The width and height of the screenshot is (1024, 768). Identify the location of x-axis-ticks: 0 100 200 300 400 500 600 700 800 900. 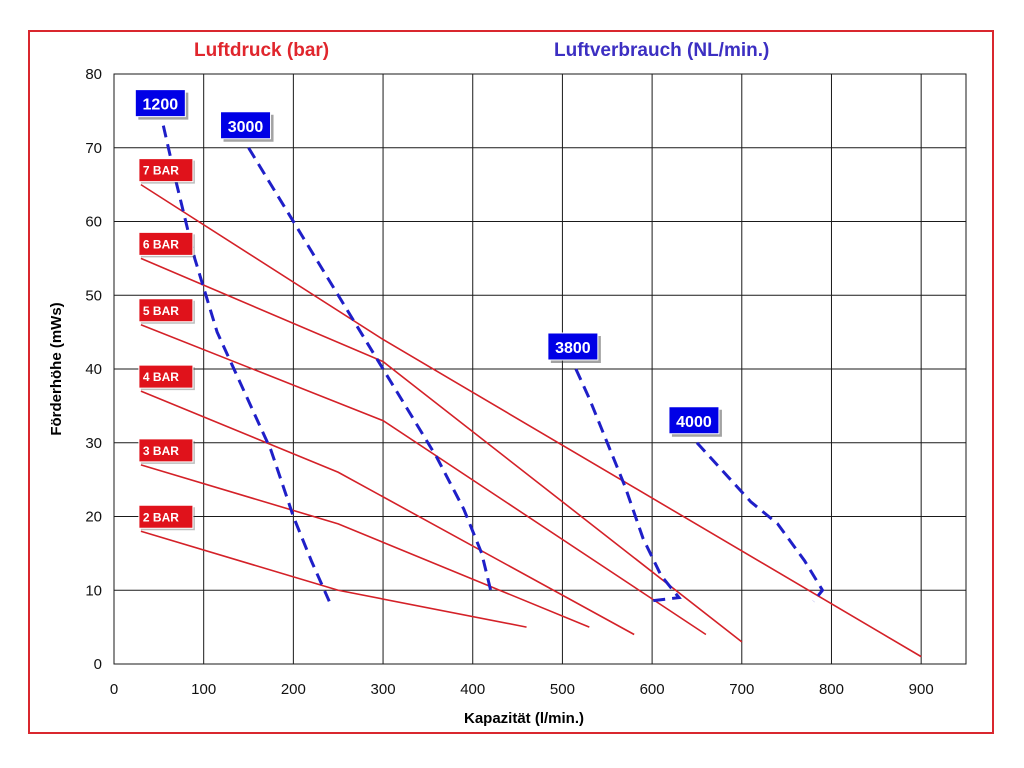
(522, 689).